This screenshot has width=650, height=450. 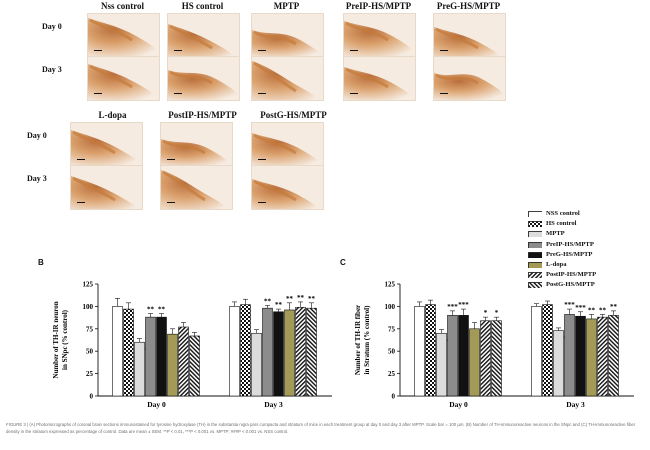 I want to click on row-label-top-0: Day 0, so click(x=52, y=26).